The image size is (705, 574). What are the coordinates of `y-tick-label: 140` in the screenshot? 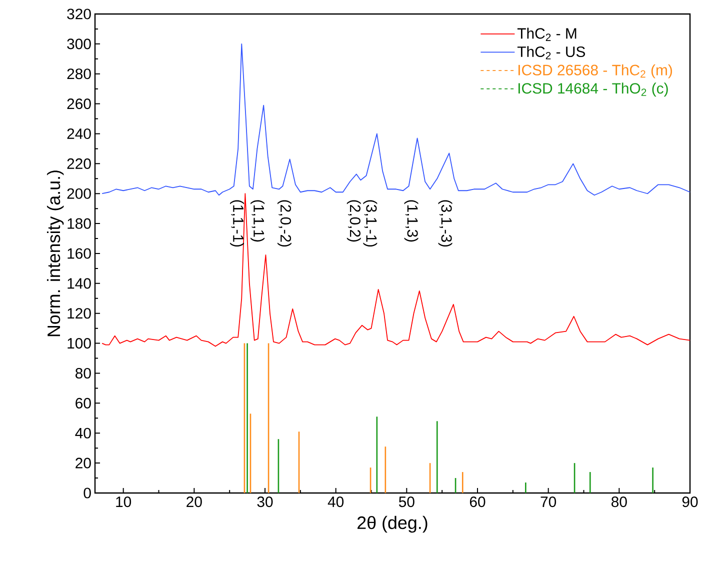 It's located at (79, 283).